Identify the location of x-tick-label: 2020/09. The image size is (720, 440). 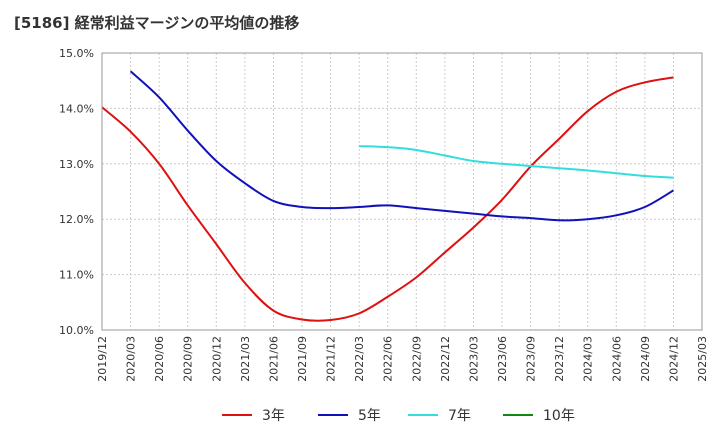
(188, 359).